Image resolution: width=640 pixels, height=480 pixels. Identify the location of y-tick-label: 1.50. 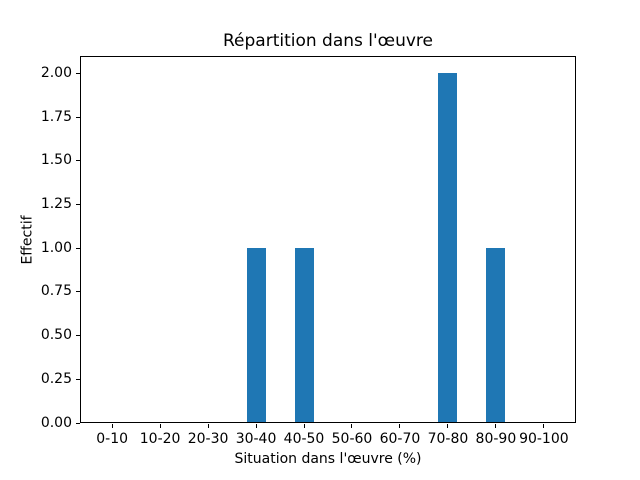
(56, 160).